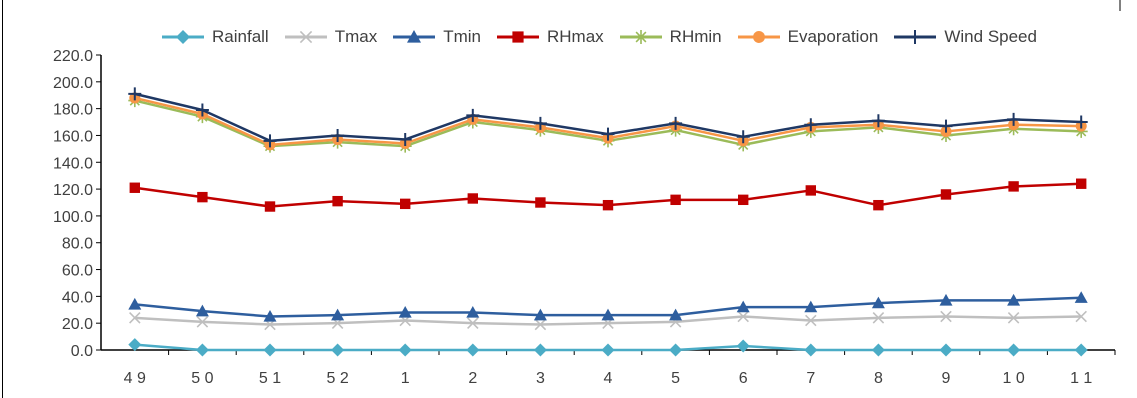  What do you see at coordinates (73, 56) in the screenshot?
I see `y-tick-label: 220.0` at bounding box center [73, 56].